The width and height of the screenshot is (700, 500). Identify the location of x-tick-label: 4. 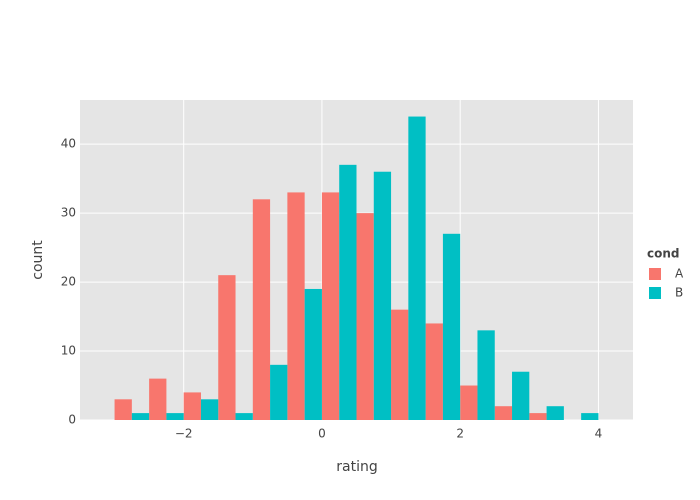
(599, 434).